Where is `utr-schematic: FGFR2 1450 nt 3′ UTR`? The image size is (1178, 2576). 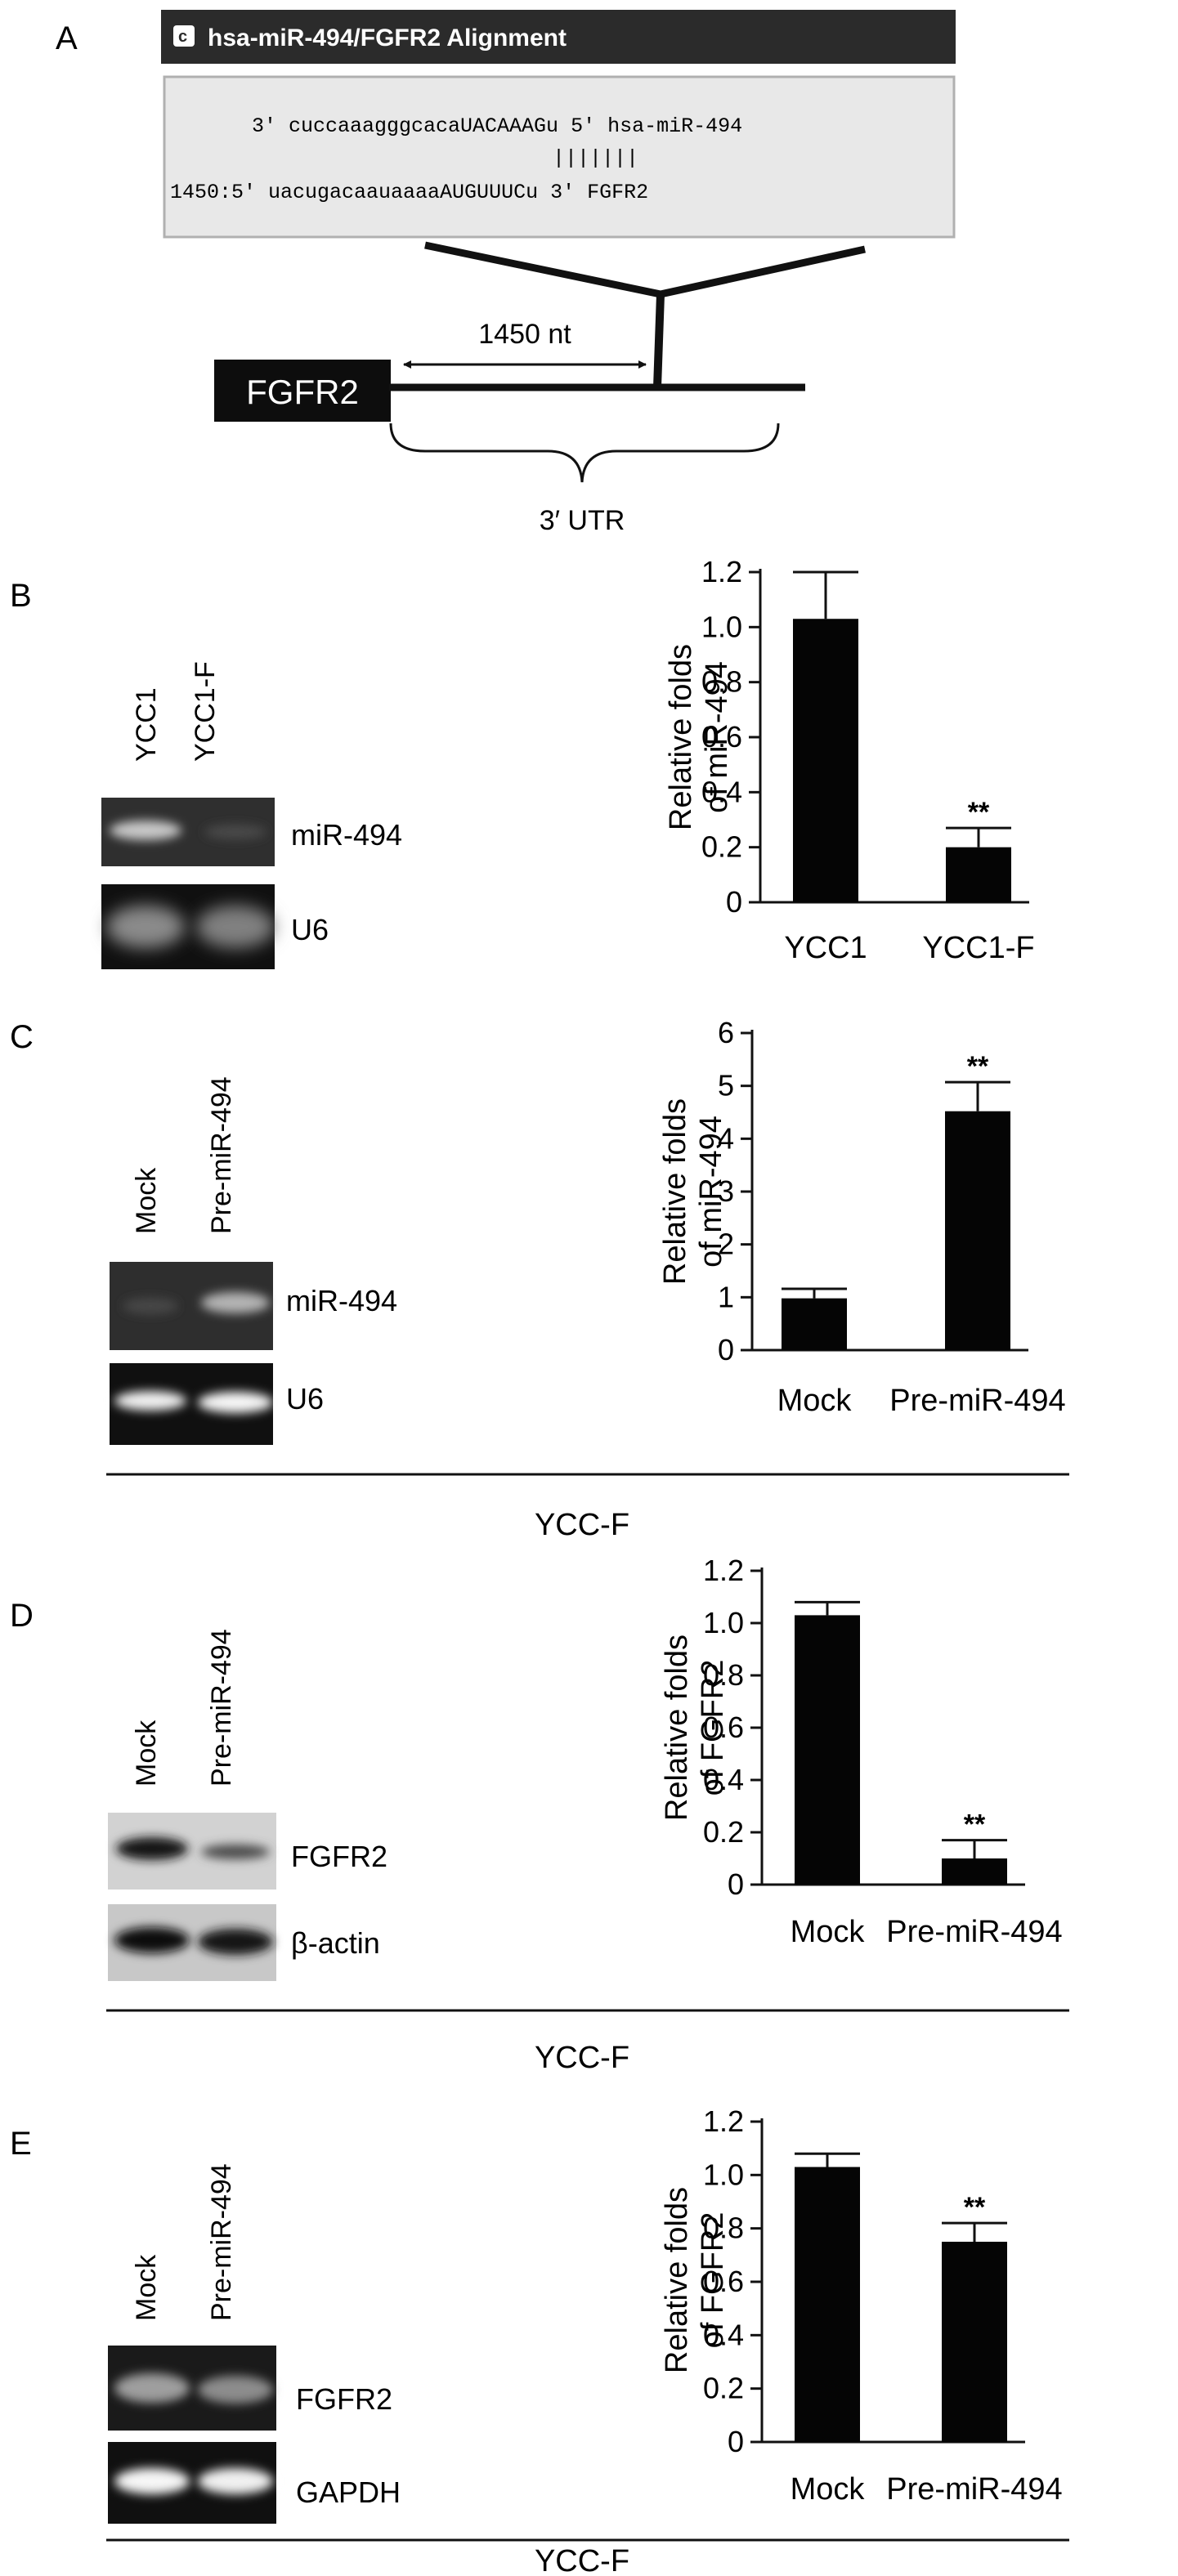
utr-schematic: FGFR2 1450 nt 3′ UTR is located at coordinates (540, 388).